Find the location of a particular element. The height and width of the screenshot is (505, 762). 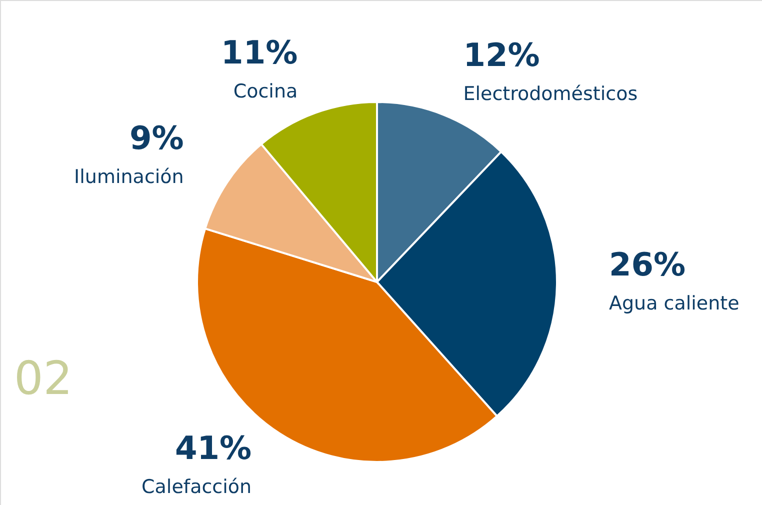

slice-label: Iluminación is located at coordinates (129, 177).